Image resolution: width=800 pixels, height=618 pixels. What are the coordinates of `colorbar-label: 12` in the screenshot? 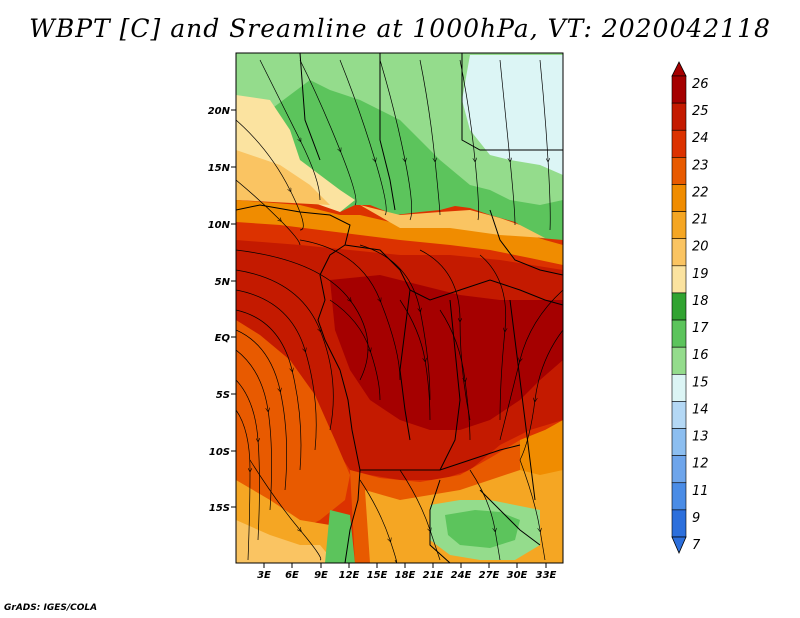 It's located at (700, 464).